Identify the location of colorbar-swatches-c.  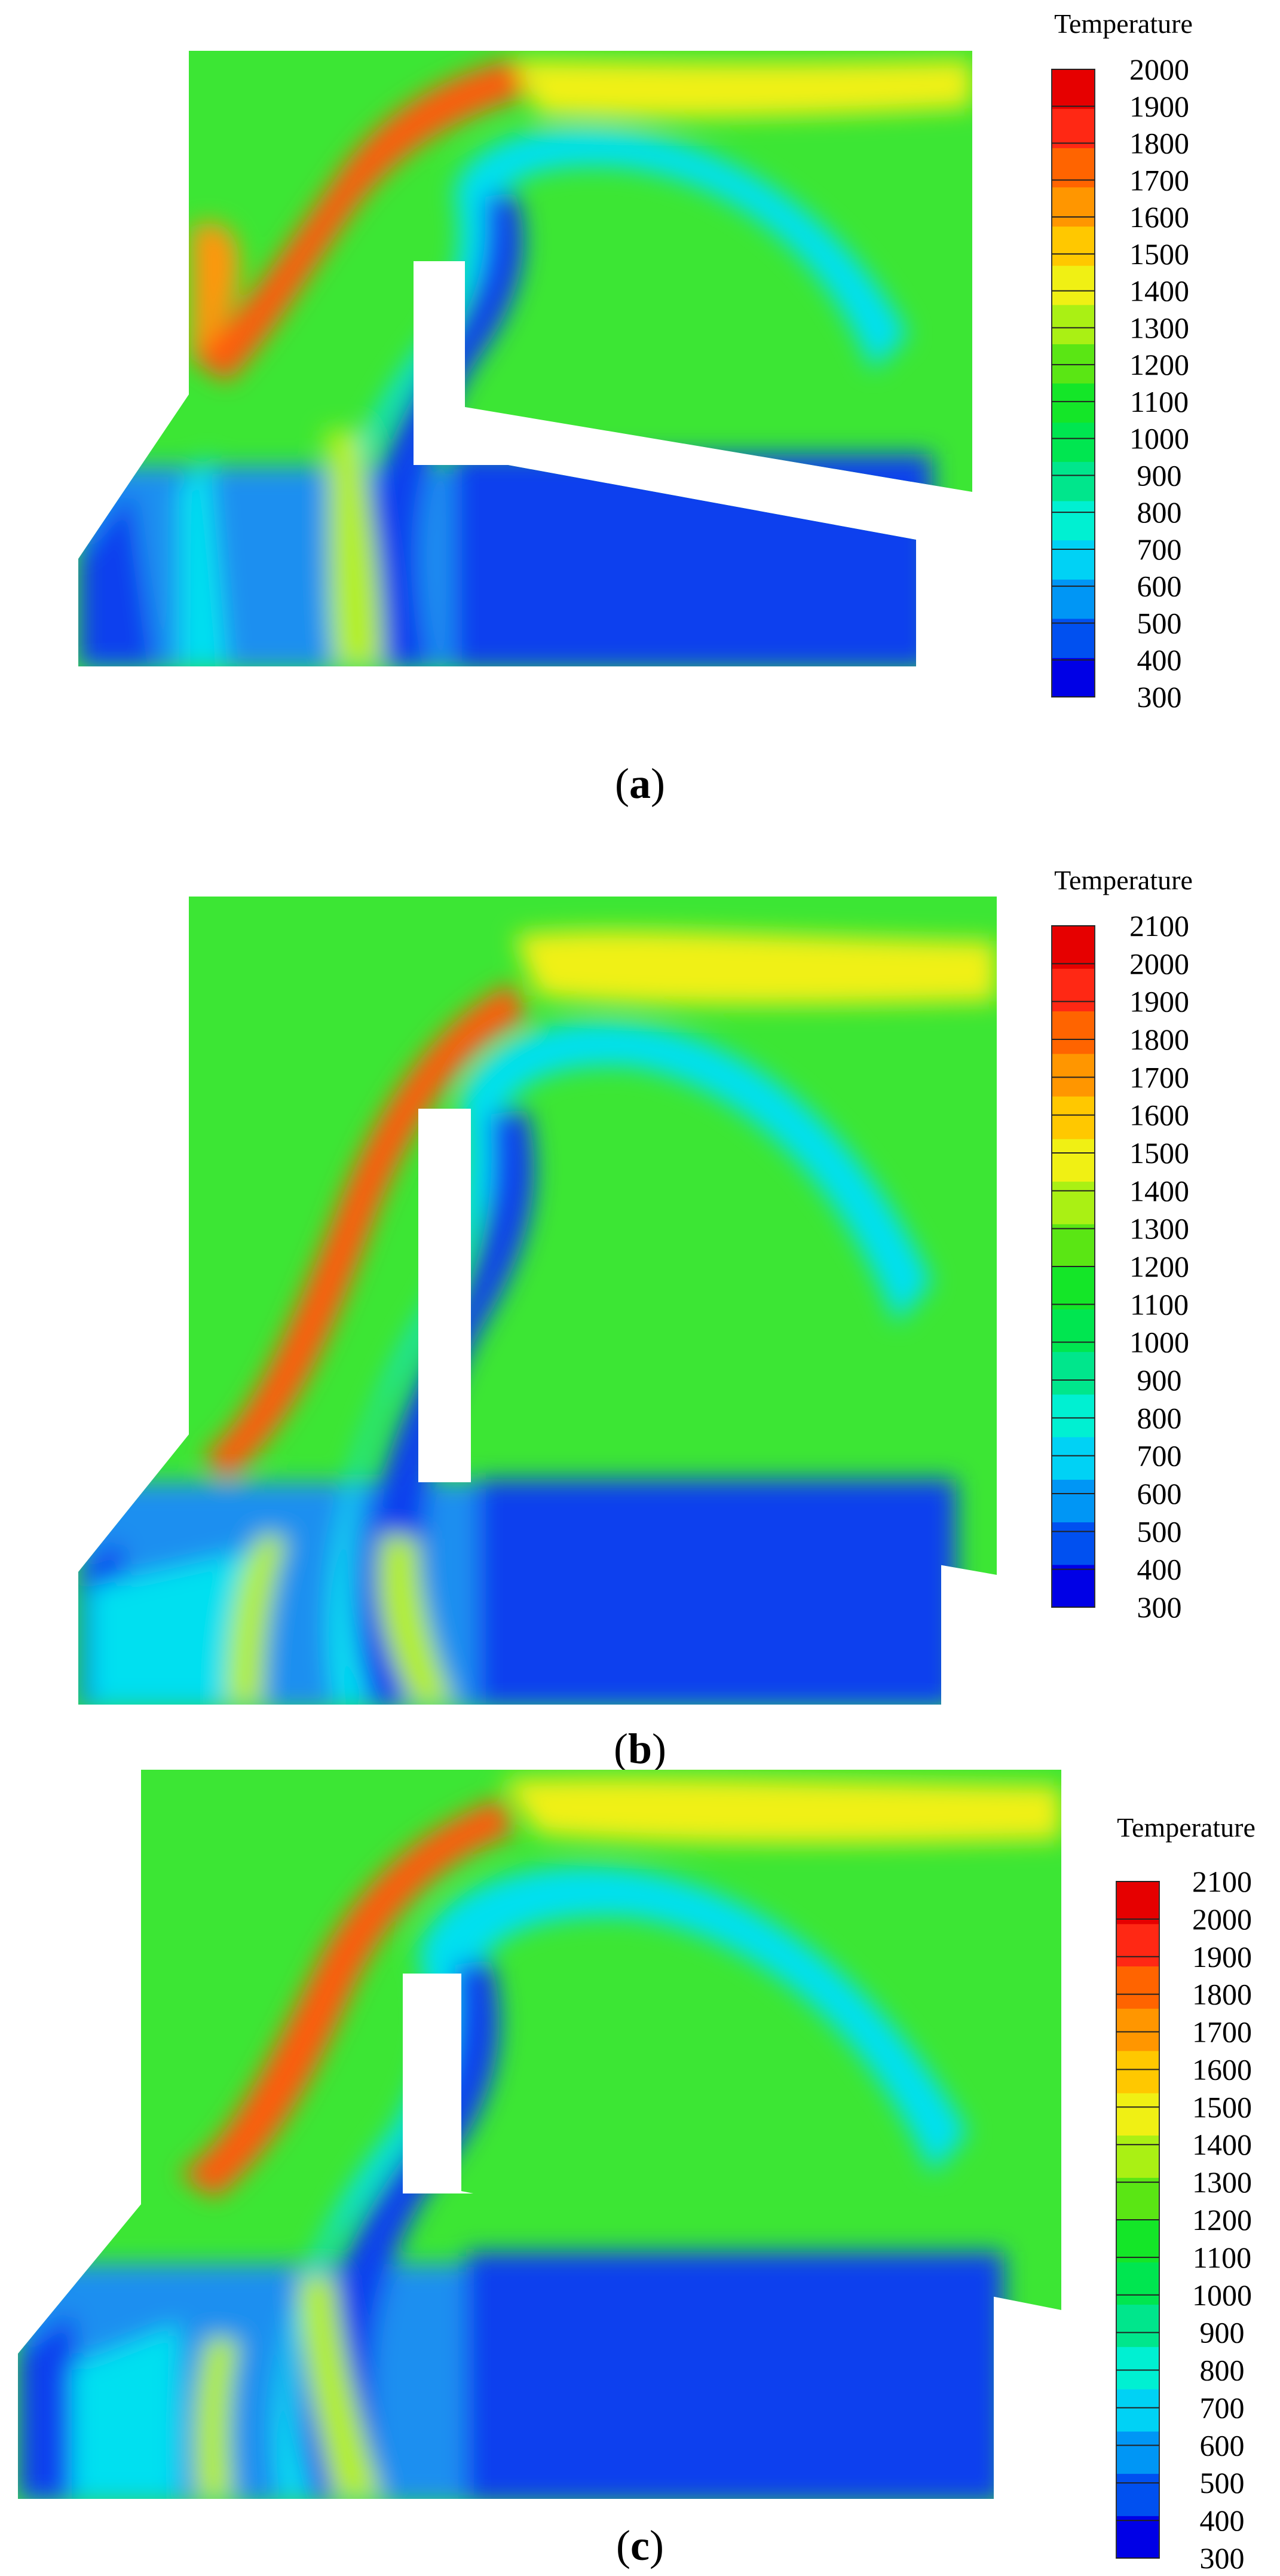
(1137, 2220).